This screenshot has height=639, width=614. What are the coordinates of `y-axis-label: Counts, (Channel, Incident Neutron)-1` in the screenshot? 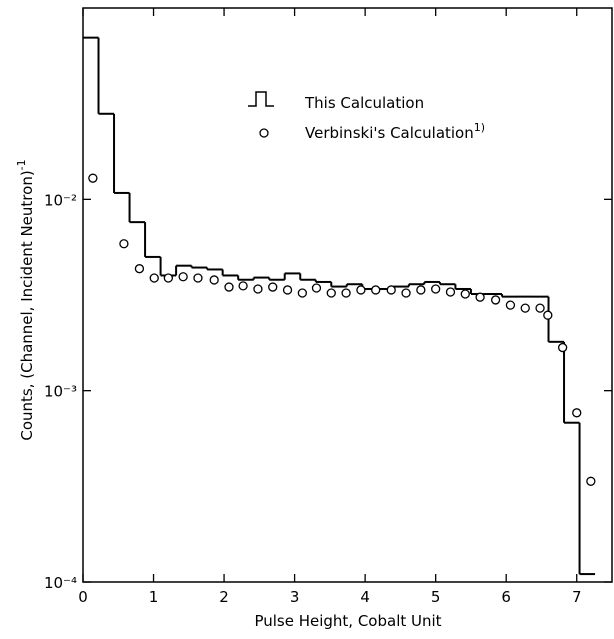 It's located at (25, 299).